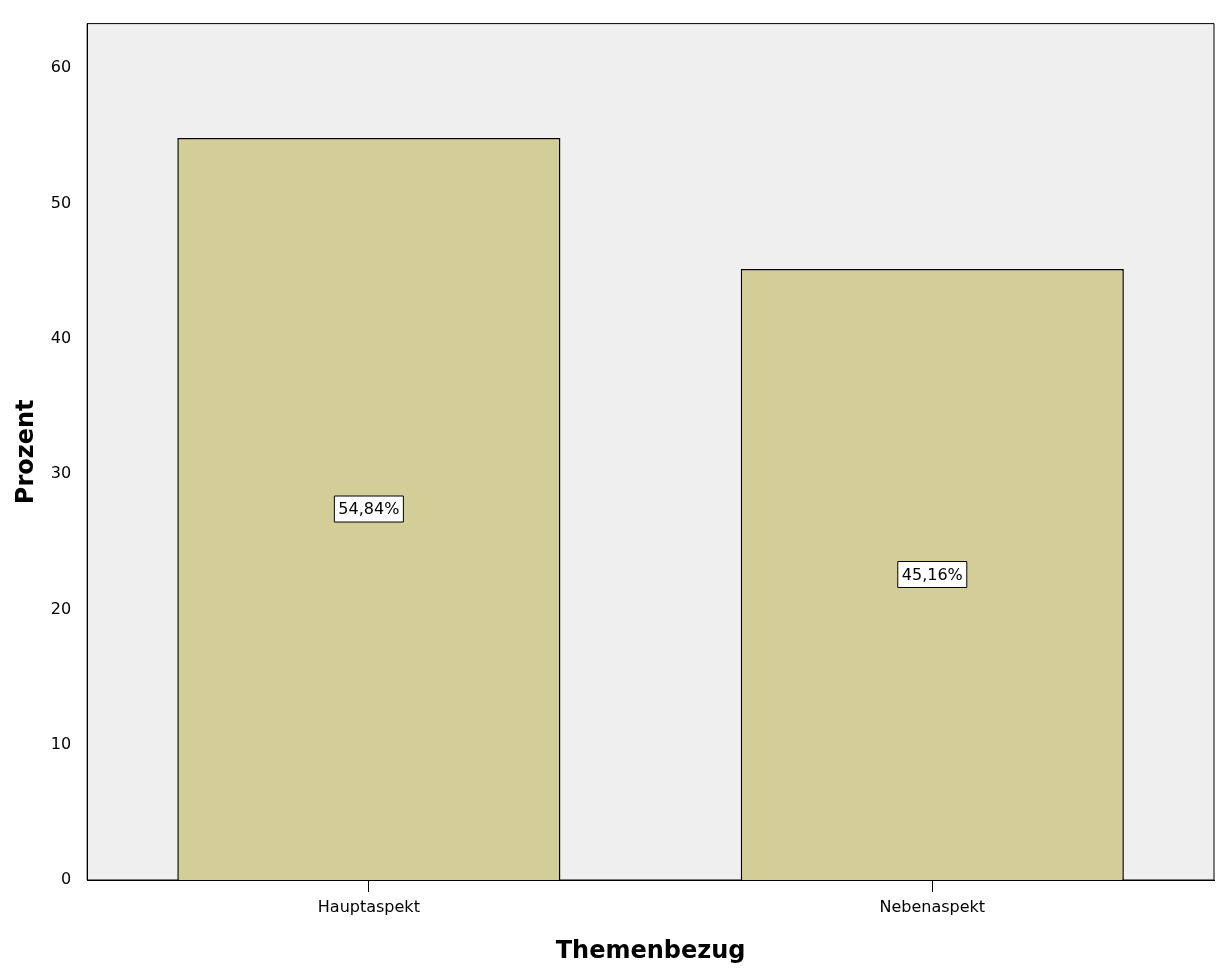 This screenshot has width=1226, height=980. What do you see at coordinates (932, 574) in the screenshot?
I see `data-label: 45,16%` at bounding box center [932, 574].